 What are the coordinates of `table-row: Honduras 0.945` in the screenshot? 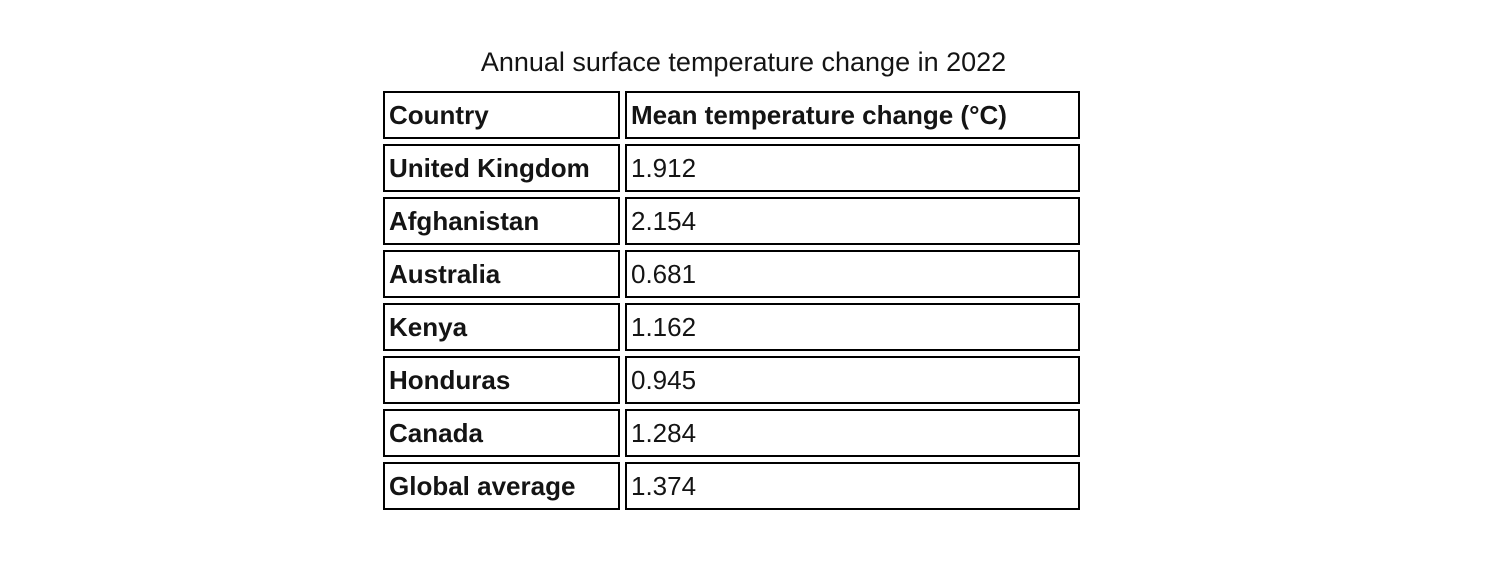 It's located at (731, 380).